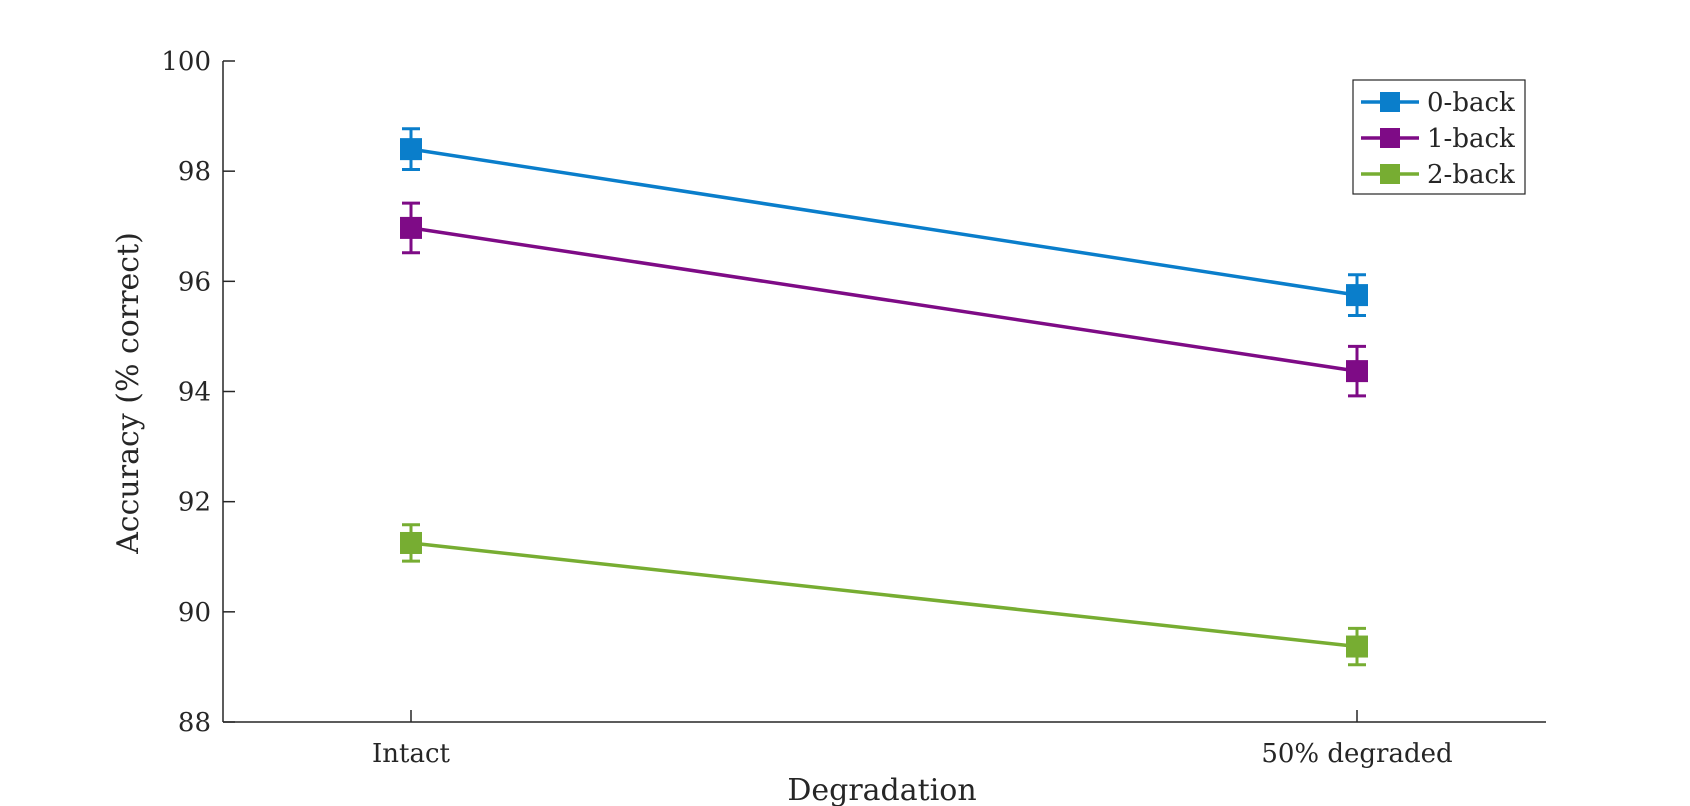 The height and width of the screenshot is (806, 1690). I want to click on series-2-back, so click(884, 595).